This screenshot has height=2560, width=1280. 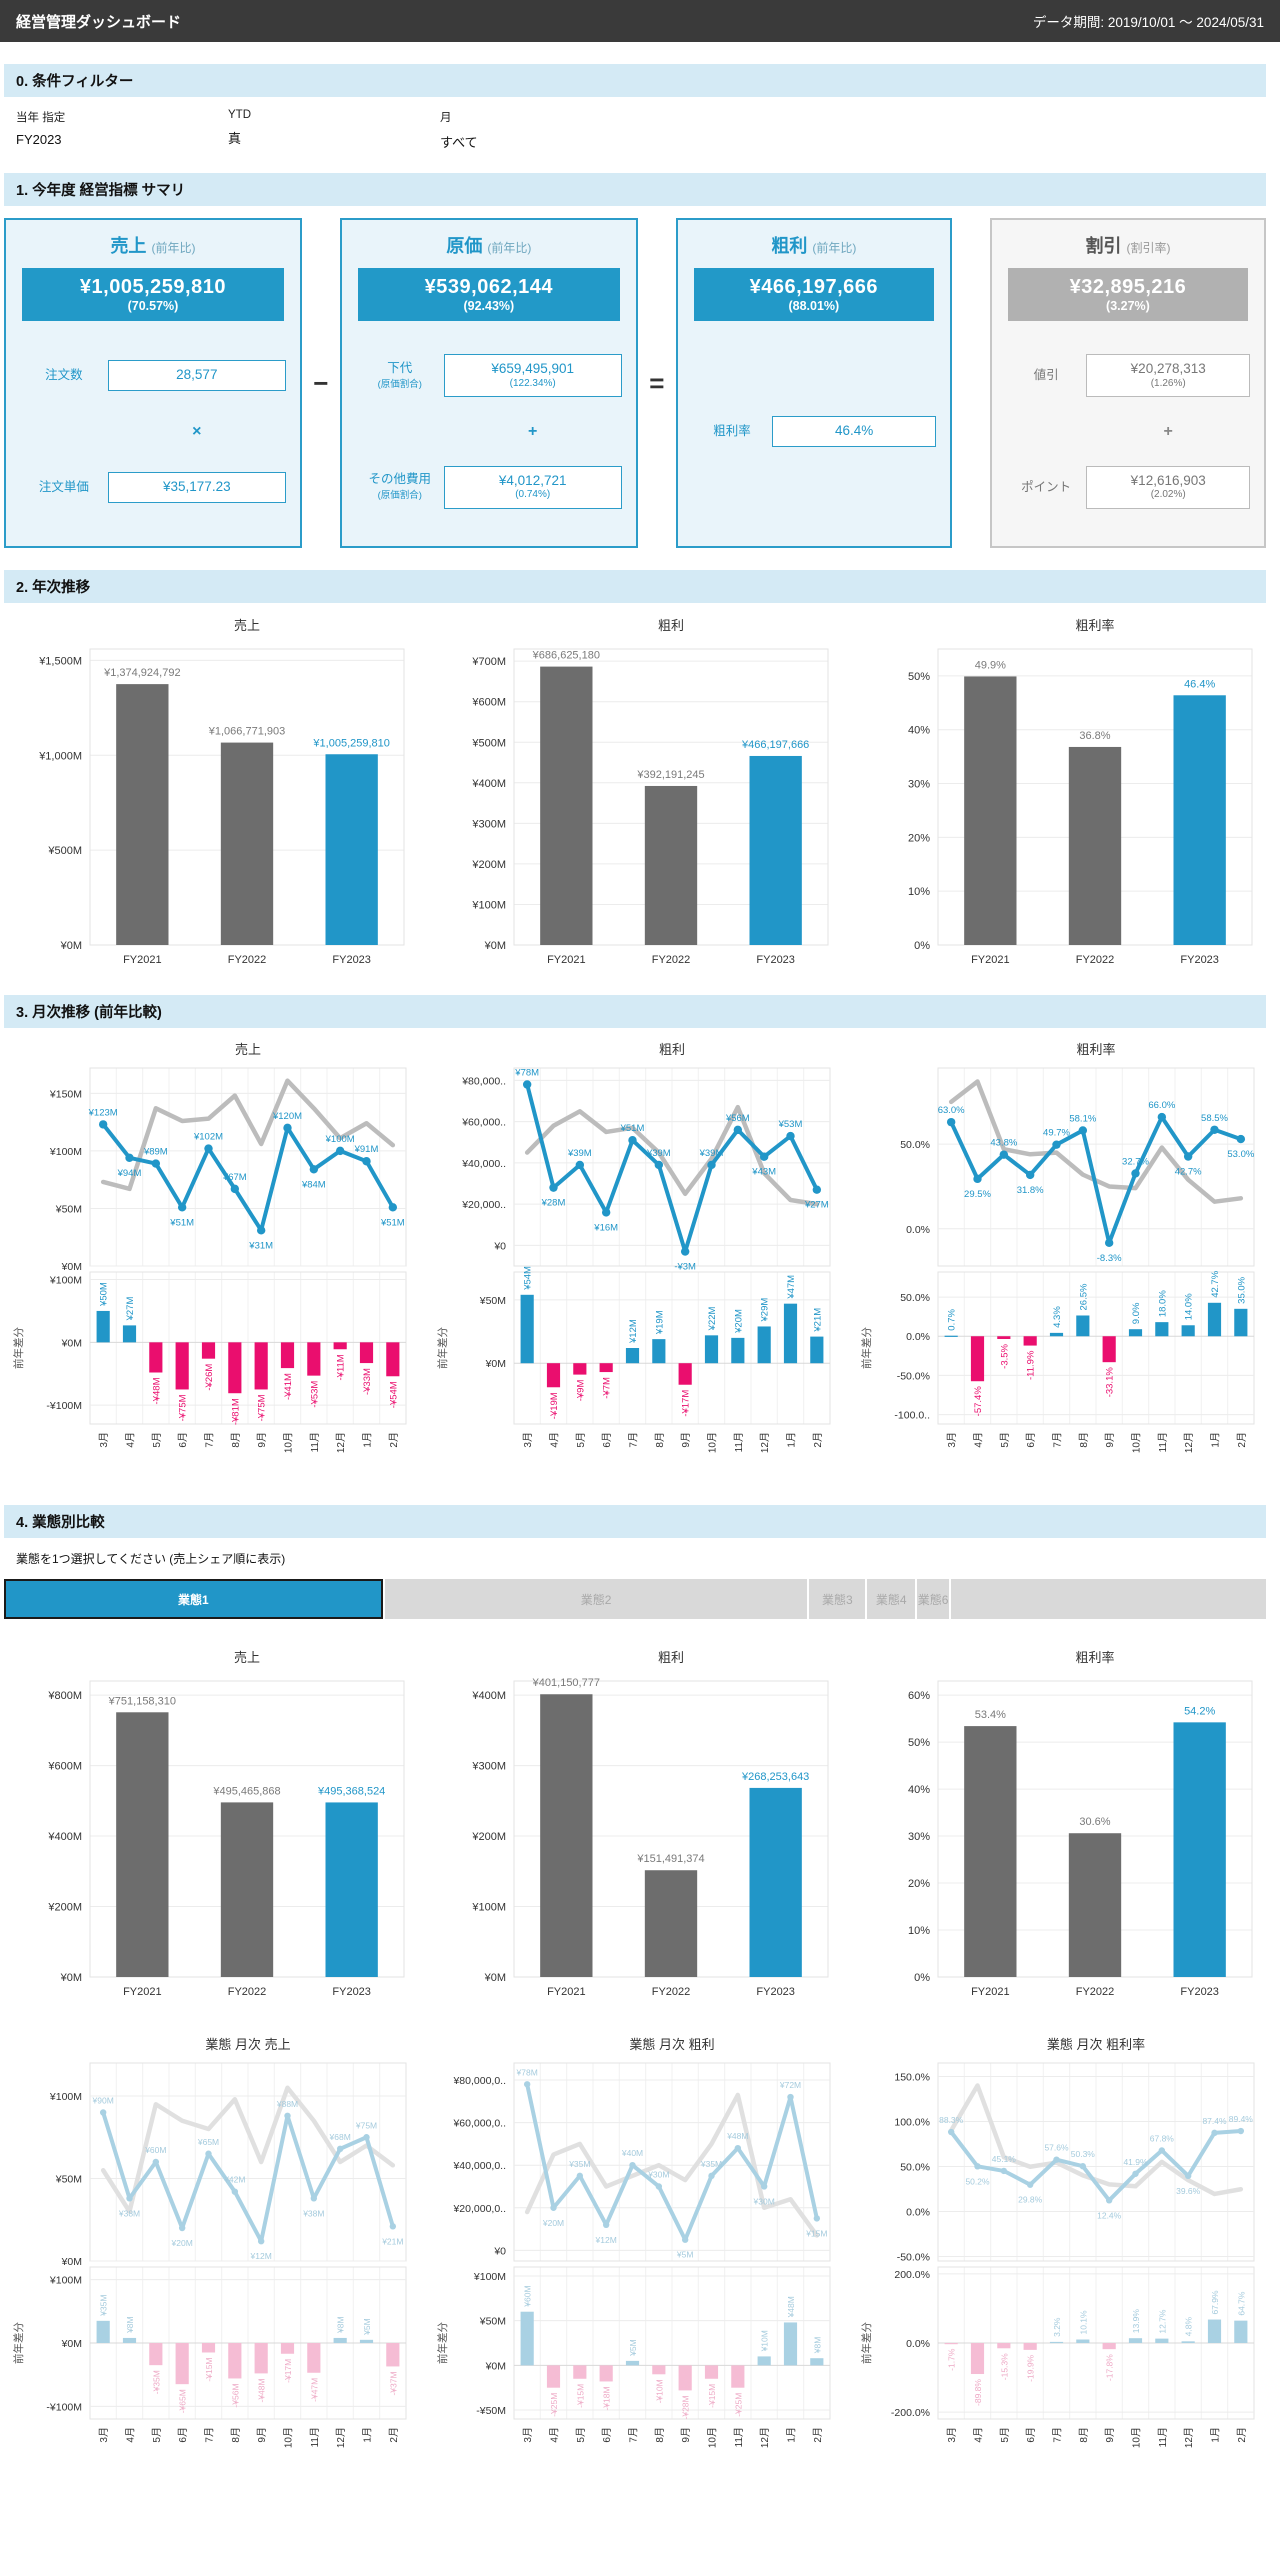 I want to click on card-row-value: ¥12,616,903 (2.02%), so click(x=1168, y=487).